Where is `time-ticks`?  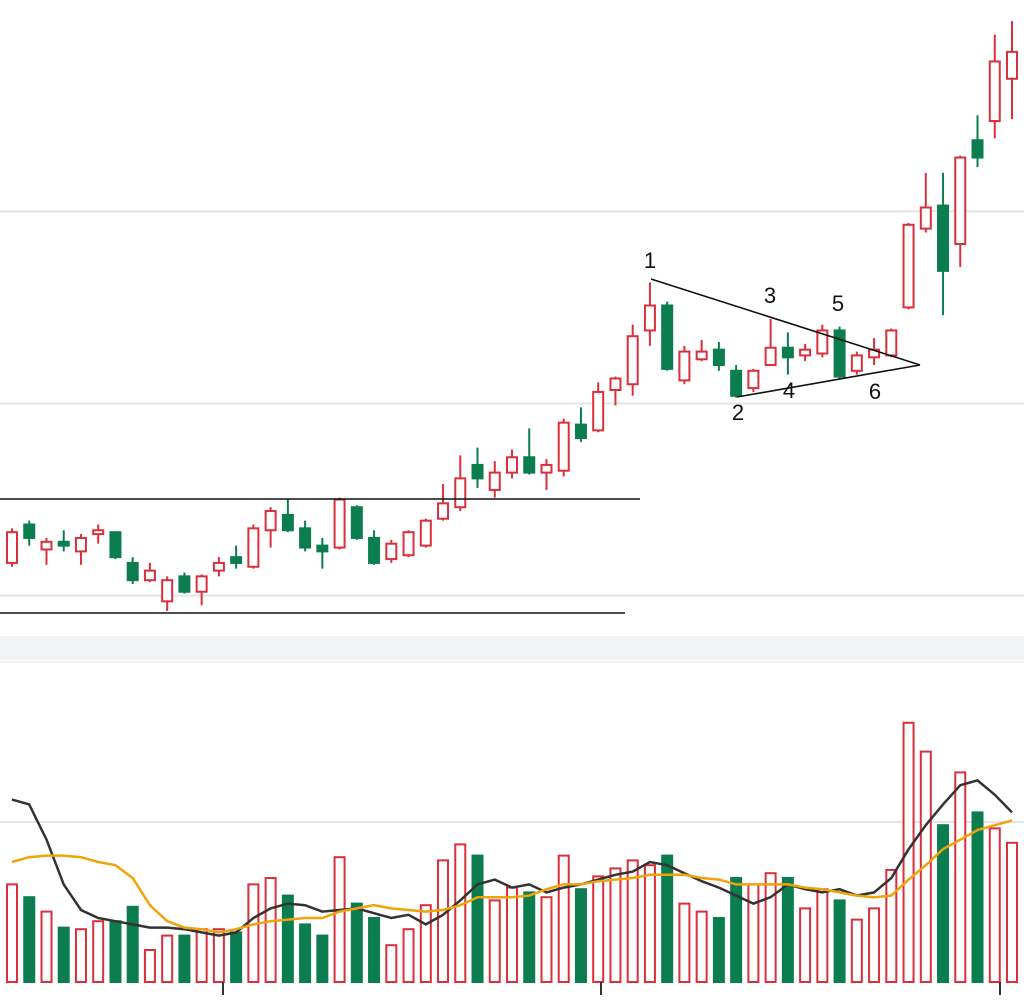 time-ticks is located at coordinates (611, 988).